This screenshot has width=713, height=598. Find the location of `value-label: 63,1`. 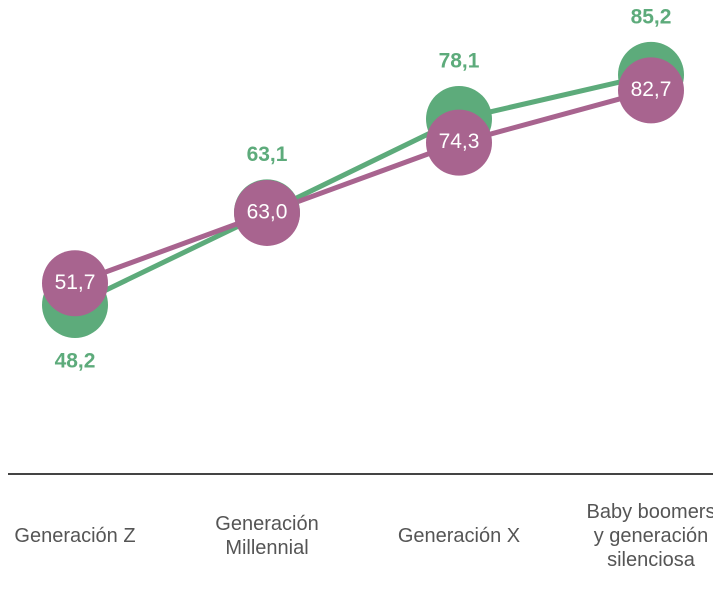

value-label: 63,1 is located at coordinates (267, 154).